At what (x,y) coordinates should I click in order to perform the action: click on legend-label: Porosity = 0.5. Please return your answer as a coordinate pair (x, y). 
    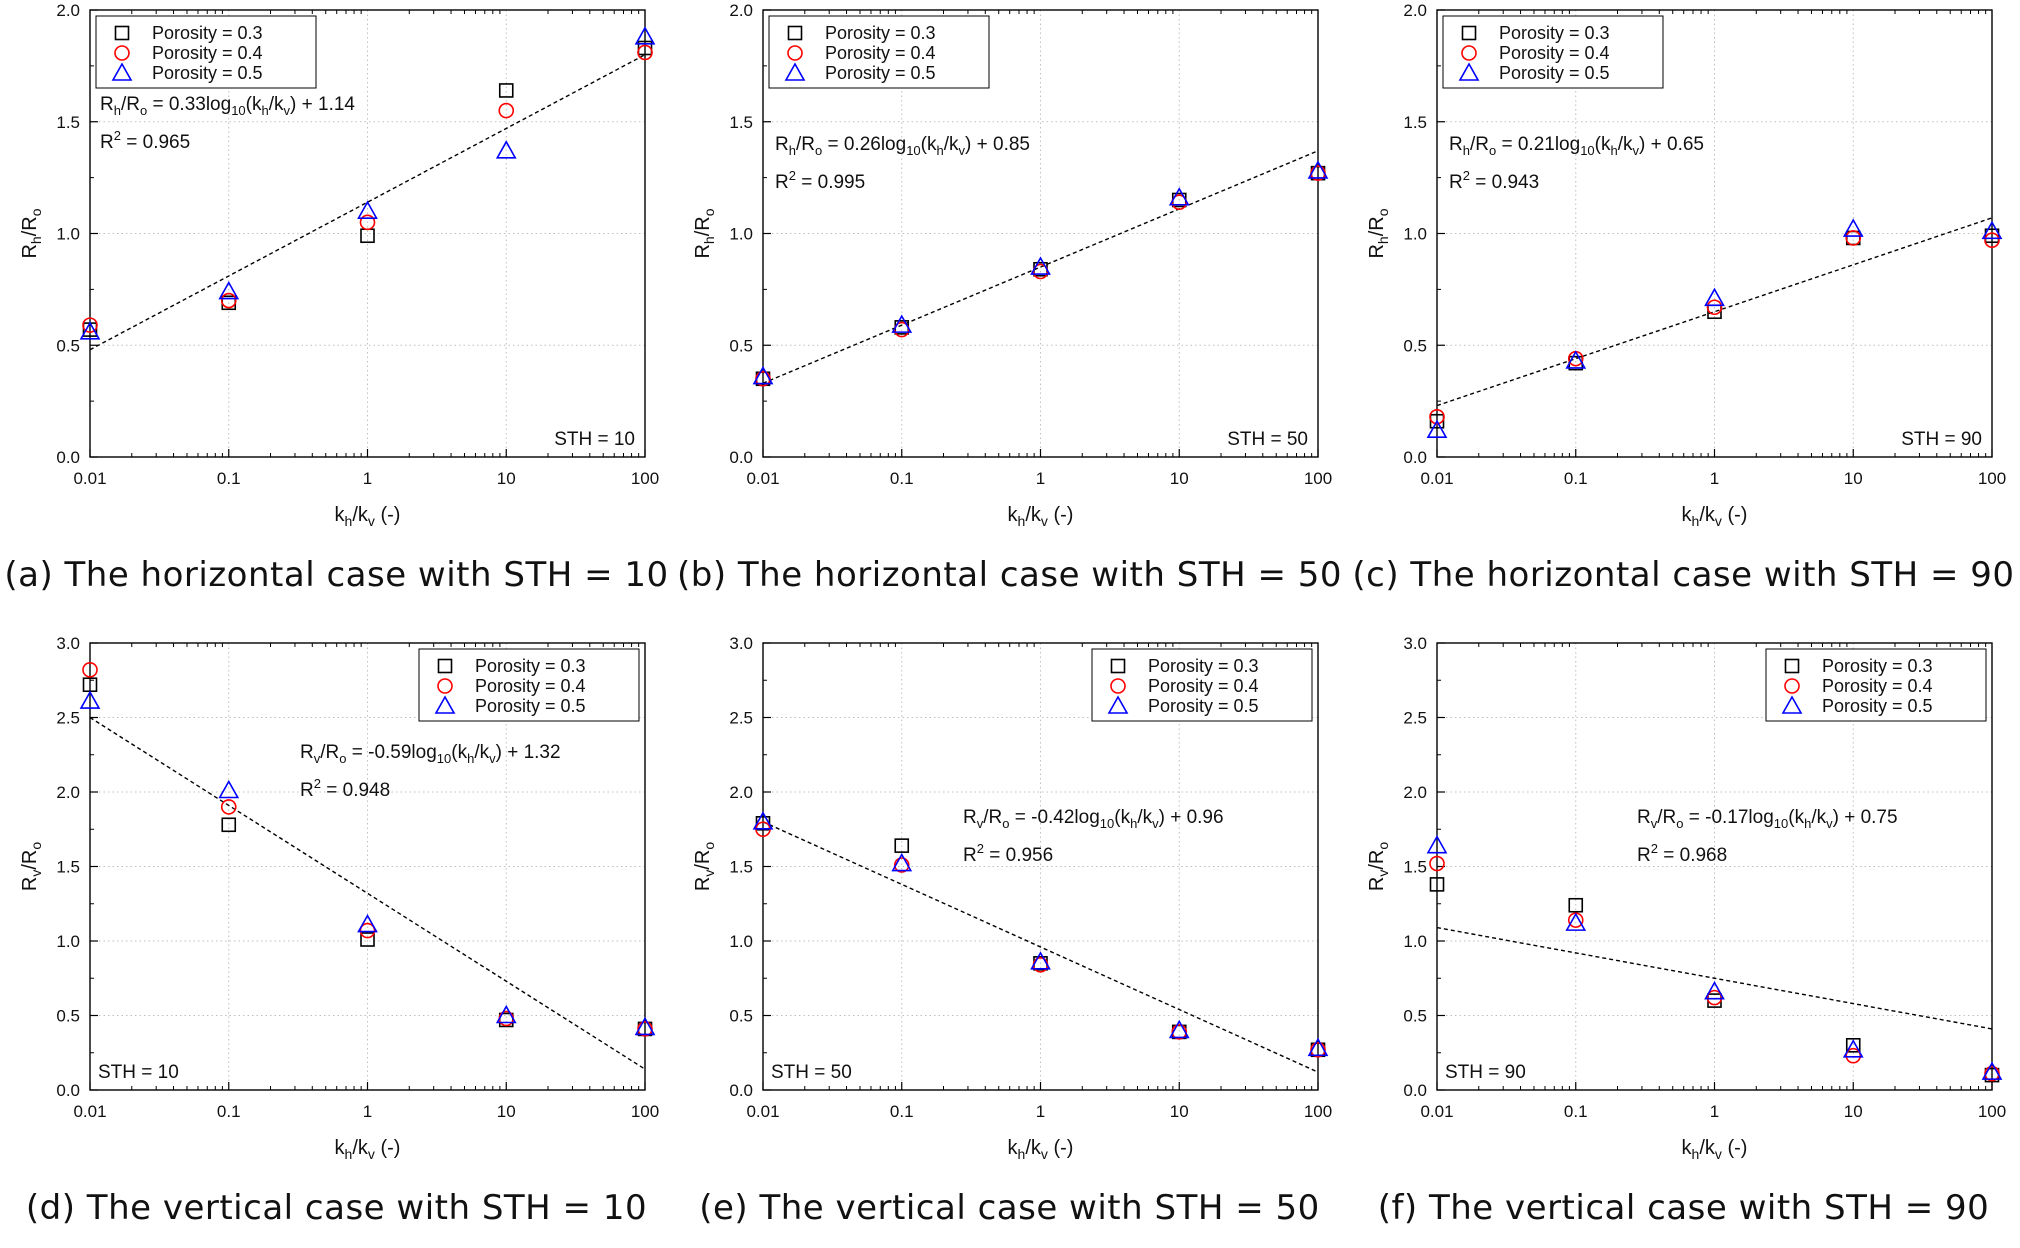
    Looking at the image, I should click on (207, 73).